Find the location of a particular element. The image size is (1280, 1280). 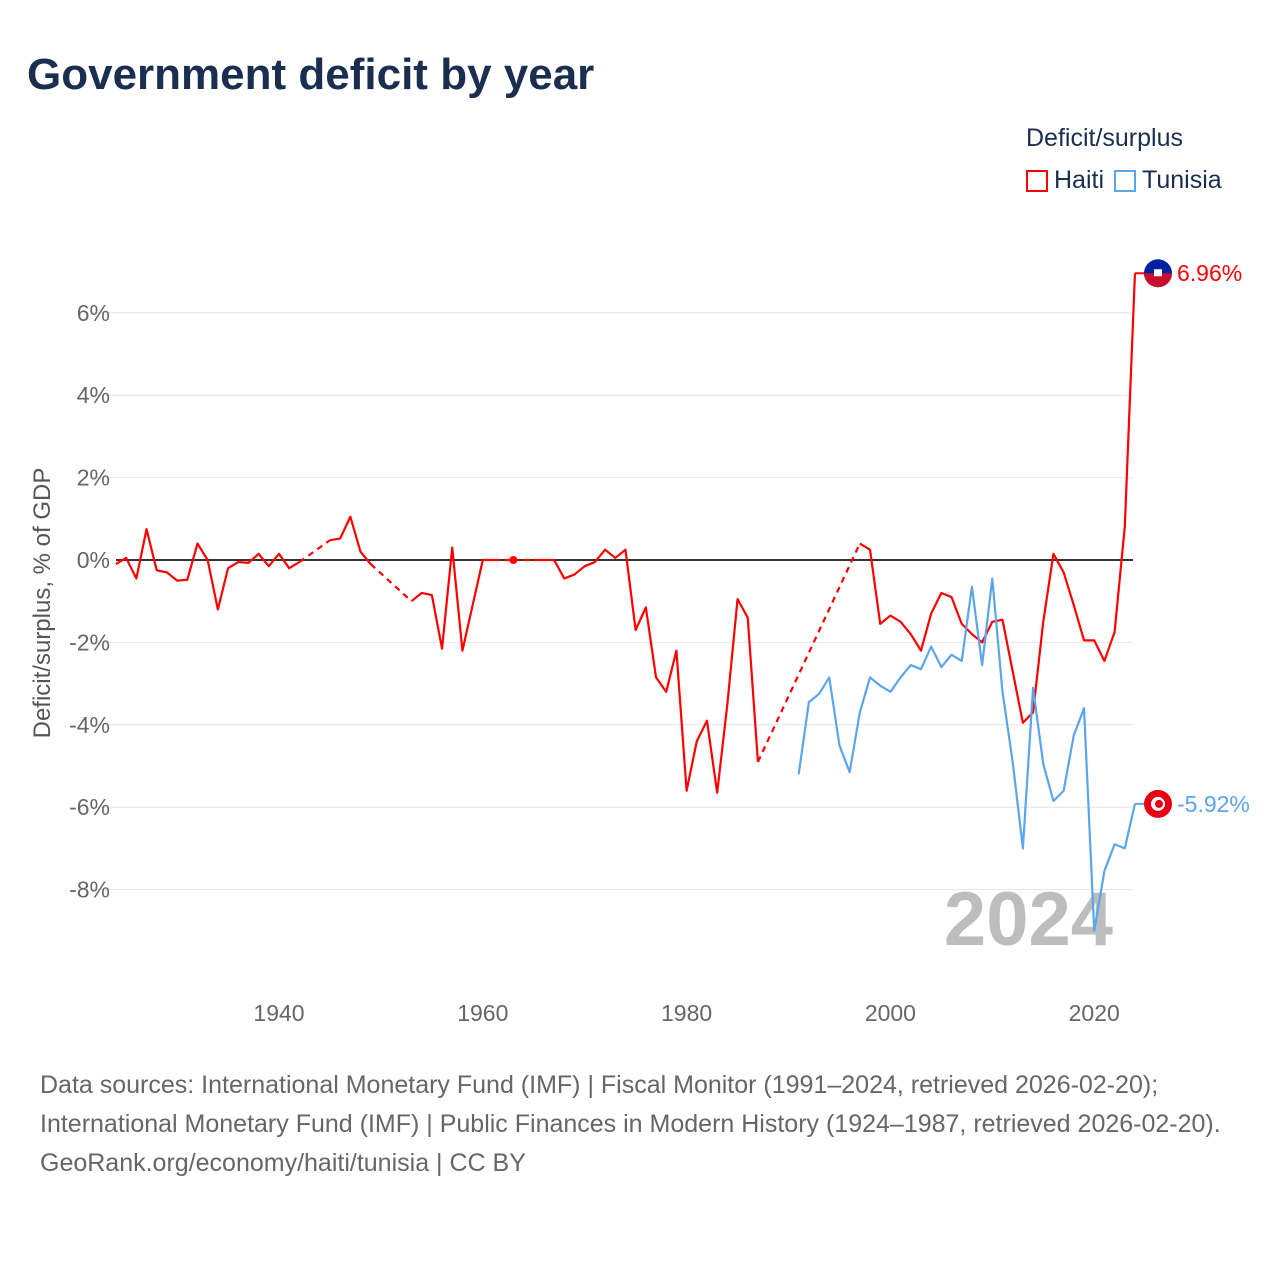

haiti-flag-emblem is located at coordinates (1158, 273).